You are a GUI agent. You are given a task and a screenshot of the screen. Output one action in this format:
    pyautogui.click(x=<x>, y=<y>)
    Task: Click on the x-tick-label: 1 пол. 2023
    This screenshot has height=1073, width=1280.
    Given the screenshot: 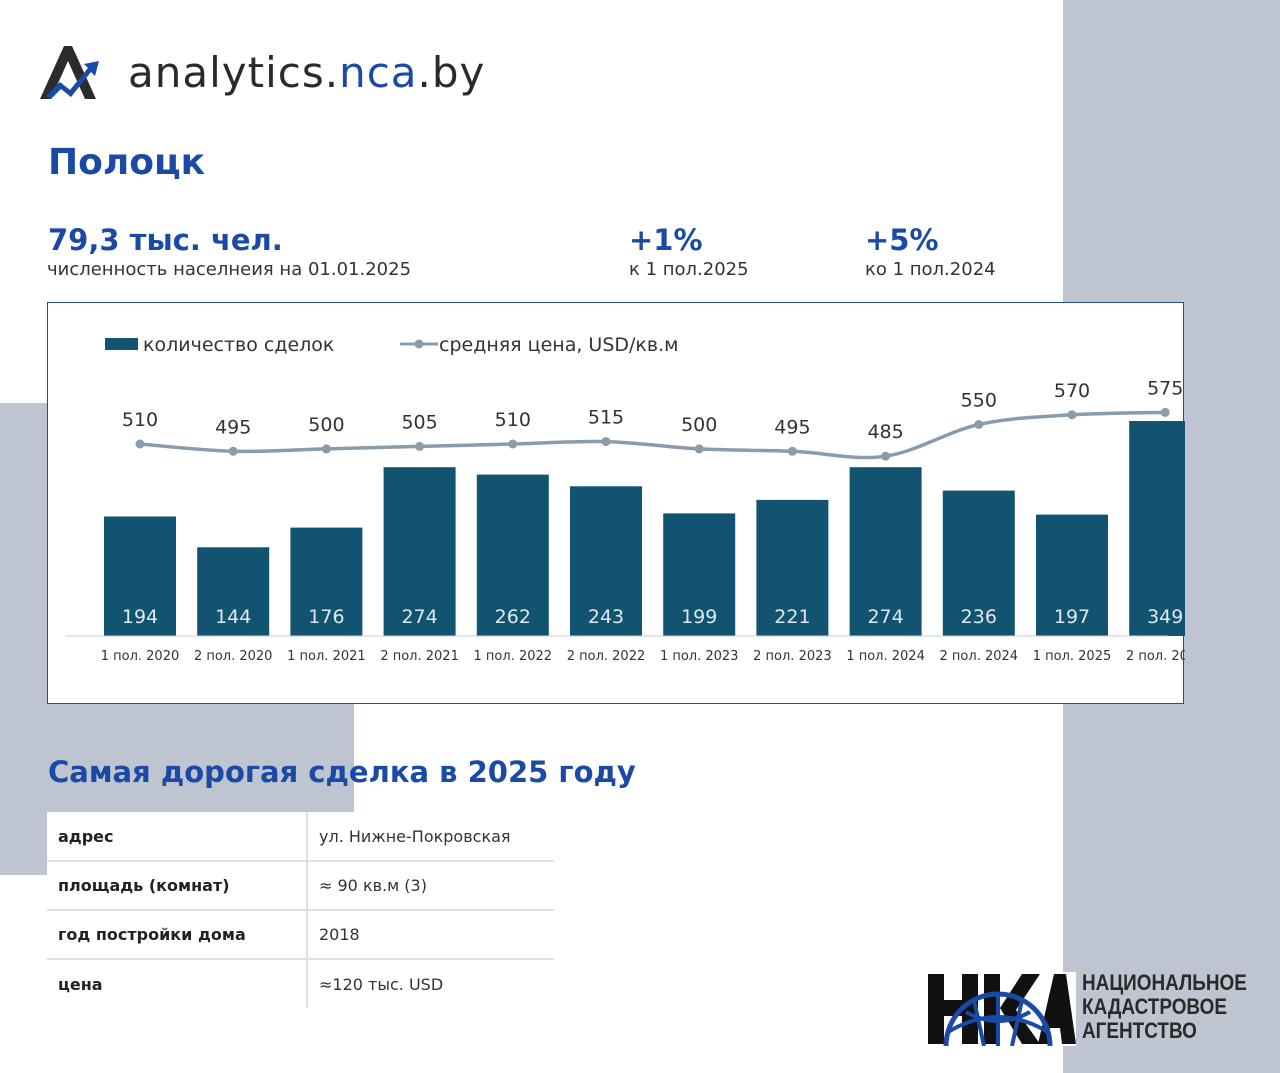 What is the action you would take?
    pyautogui.click(x=699, y=656)
    